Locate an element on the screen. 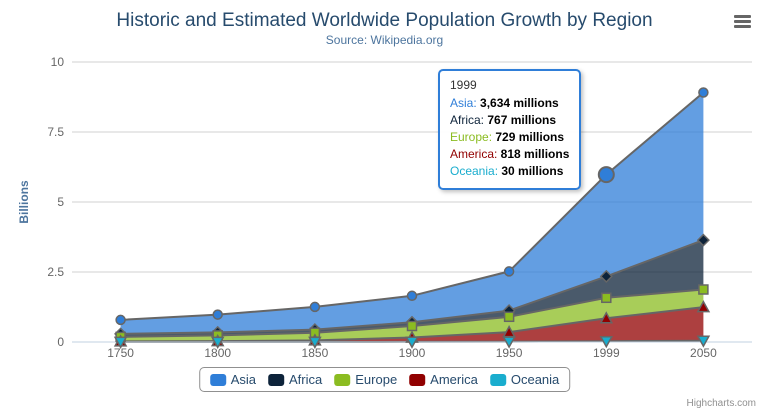 The image size is (769, 416). highcharts-credit-link: Highcharts.com is located at coordinates (721, 403).